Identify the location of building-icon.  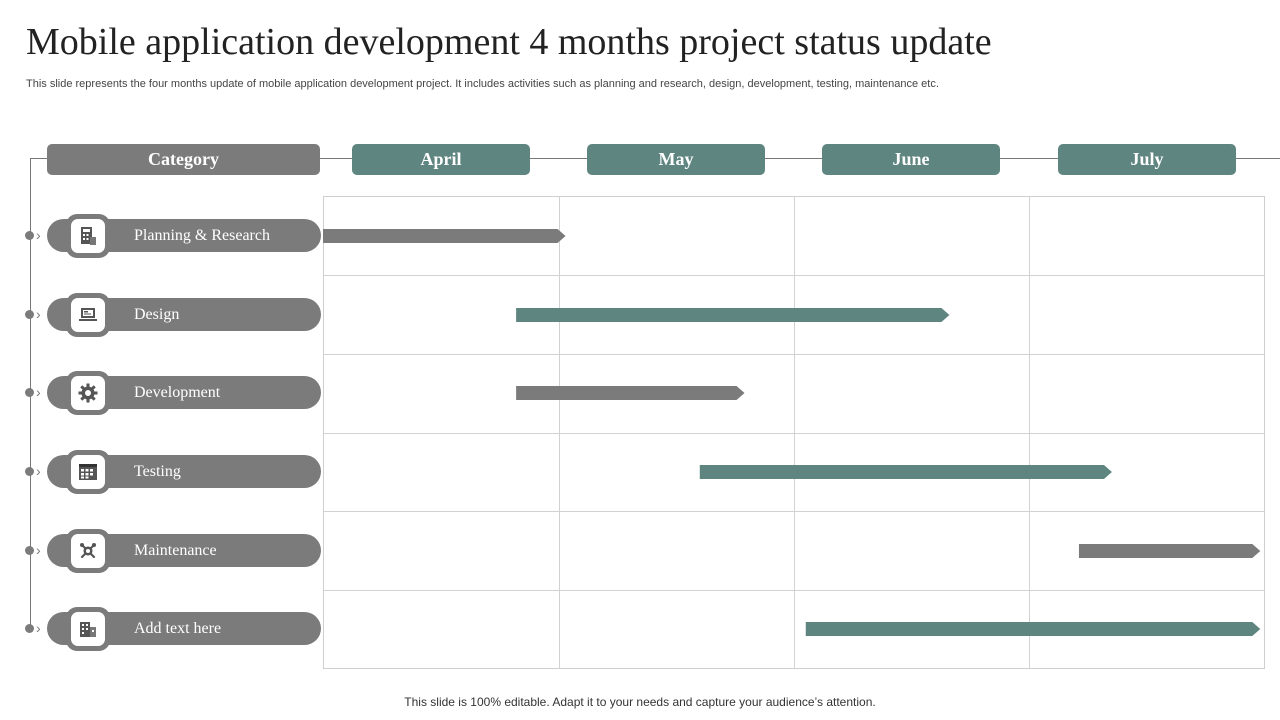
(88, 629).